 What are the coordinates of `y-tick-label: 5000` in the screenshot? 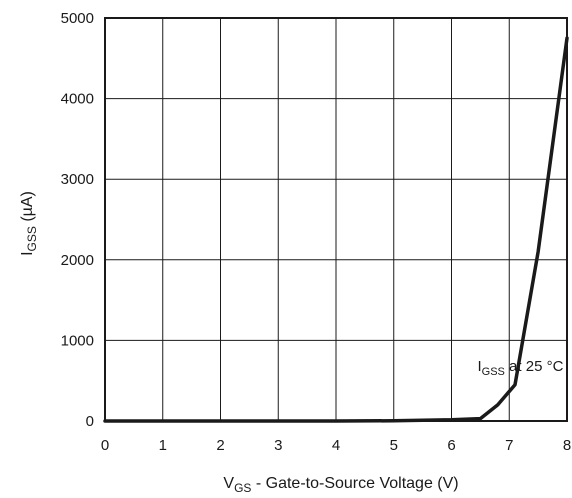 It's located at (77, 18).